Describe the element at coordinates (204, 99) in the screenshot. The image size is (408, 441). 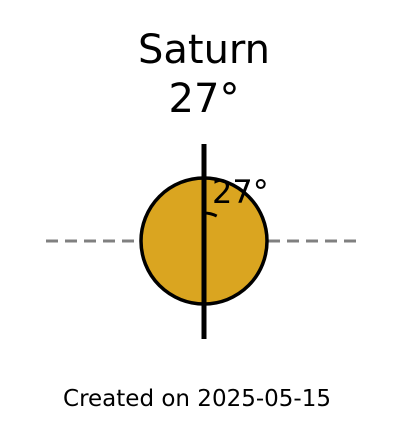
I see `title-tilt-value: 27°` at that location.